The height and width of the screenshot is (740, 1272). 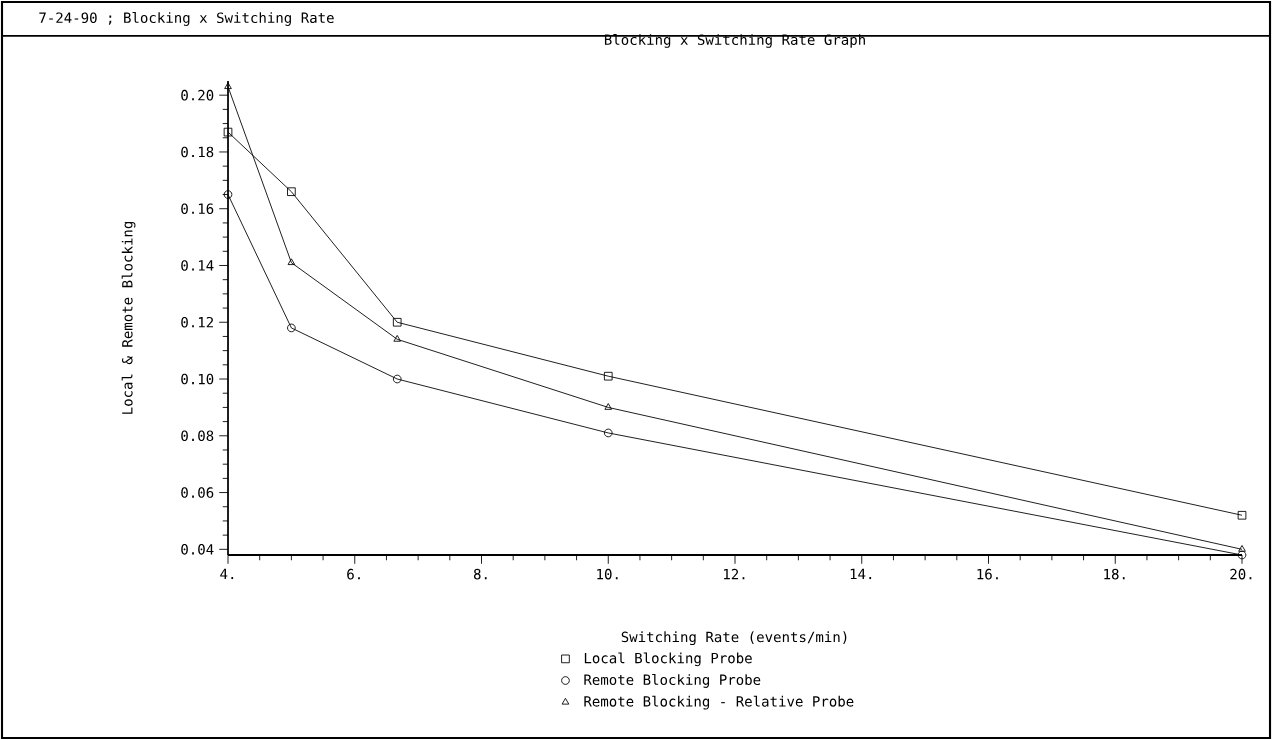 What do you see at coordinates (607, 574) in the screenshot?
I see `x-tick-label: 10.` at bounding box center [607, 574].